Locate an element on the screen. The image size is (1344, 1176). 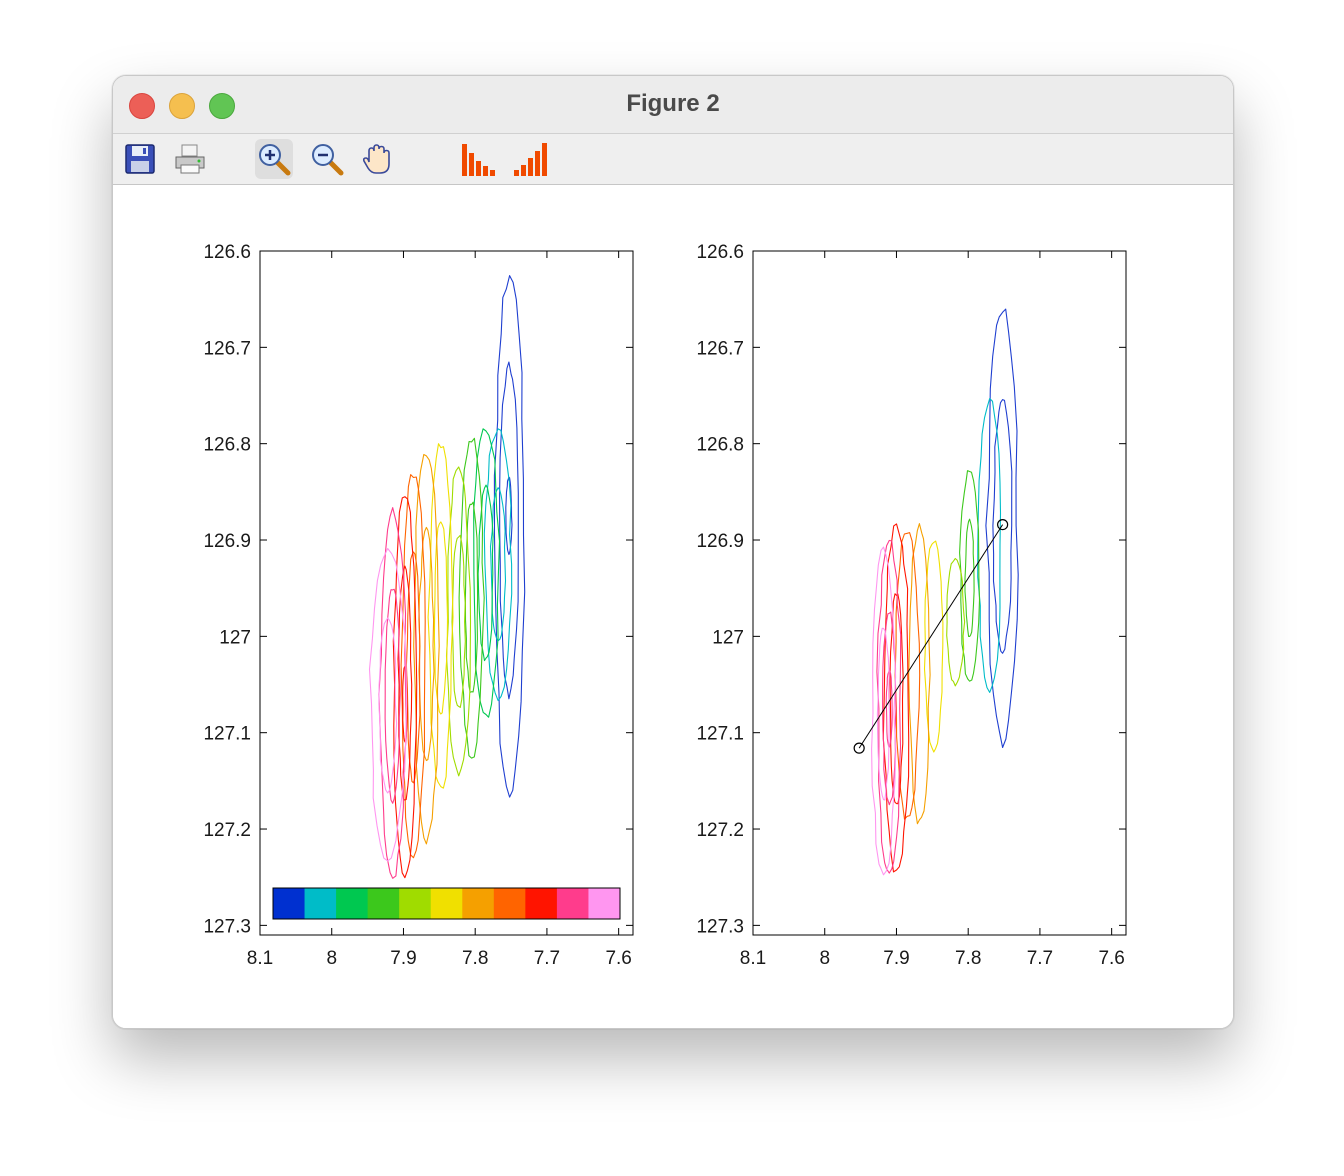
zoom-in-icon is located at coordinates (275, 160).